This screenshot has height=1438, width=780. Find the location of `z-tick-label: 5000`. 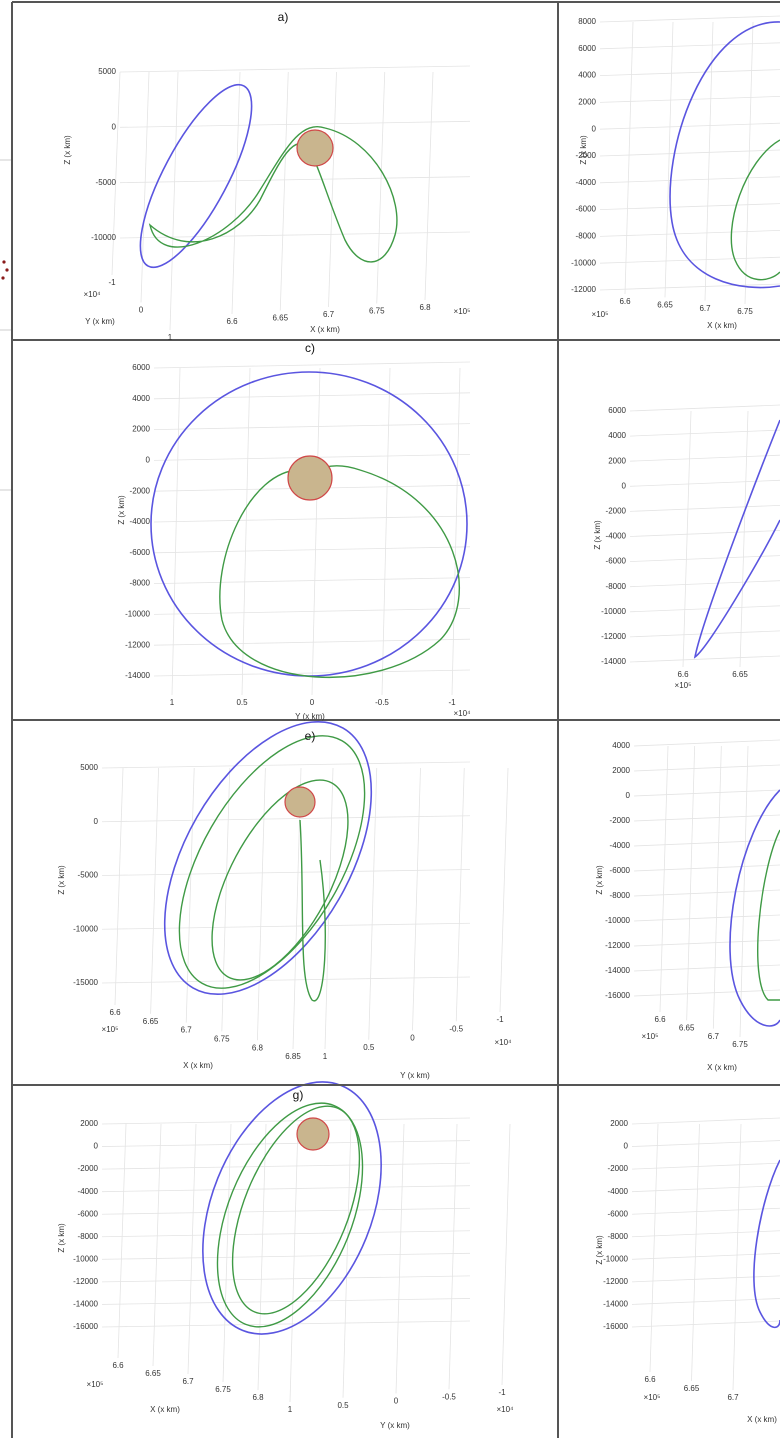

z-tick-label: 5000 is located at coordinates (107, 71).